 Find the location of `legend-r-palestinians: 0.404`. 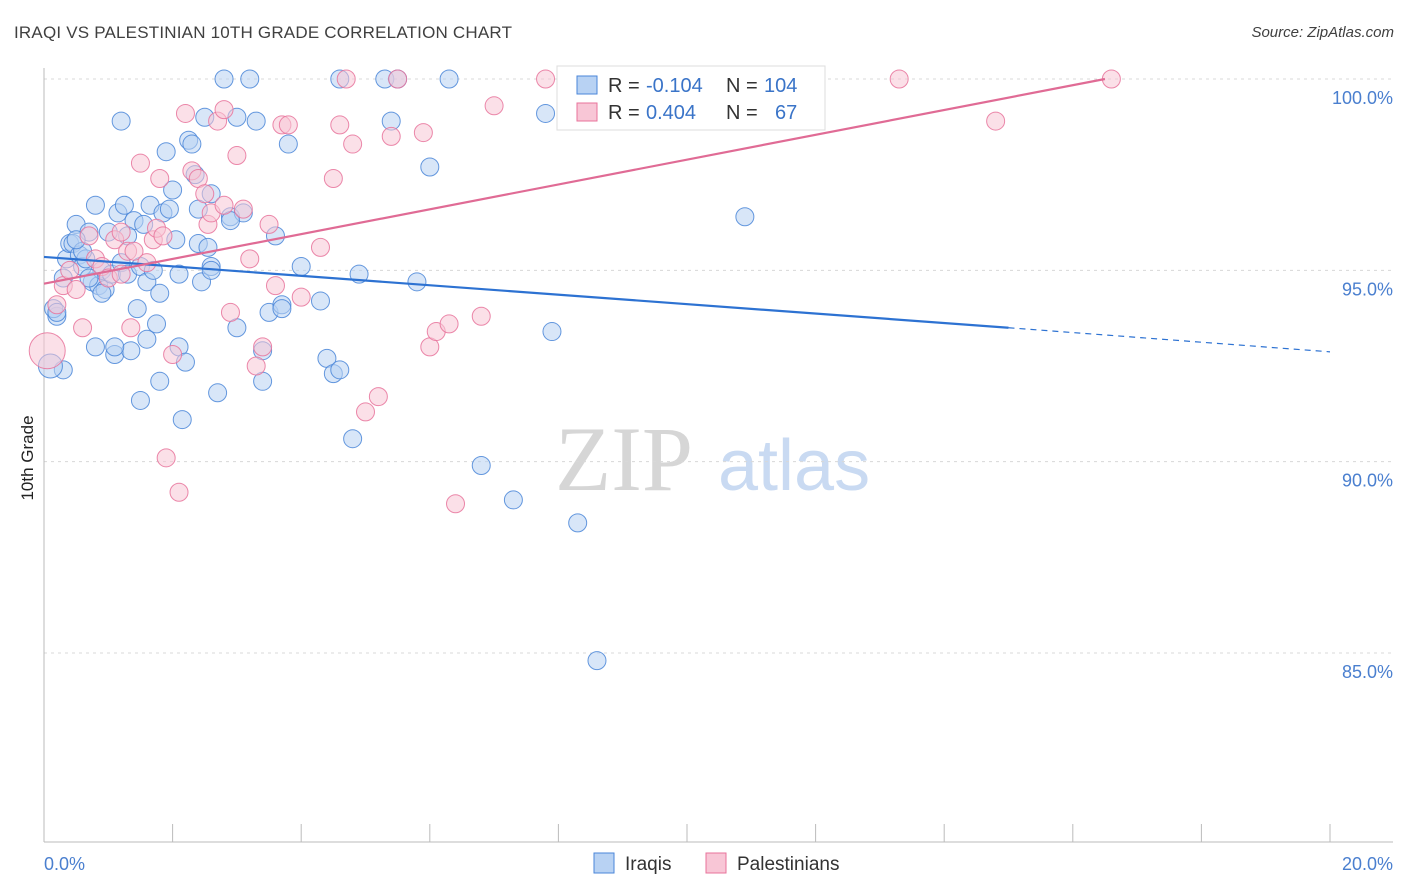

legend-r-palestinians: 0.404 is located at coordinates (671, 113).